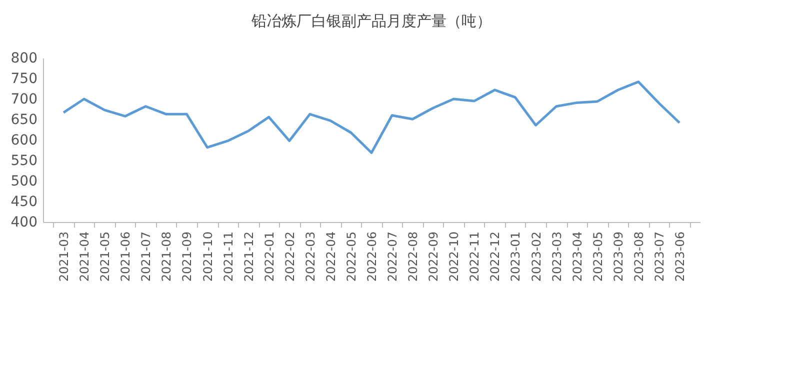  I want to click on y-tick-label: 600, so click(24, 140).